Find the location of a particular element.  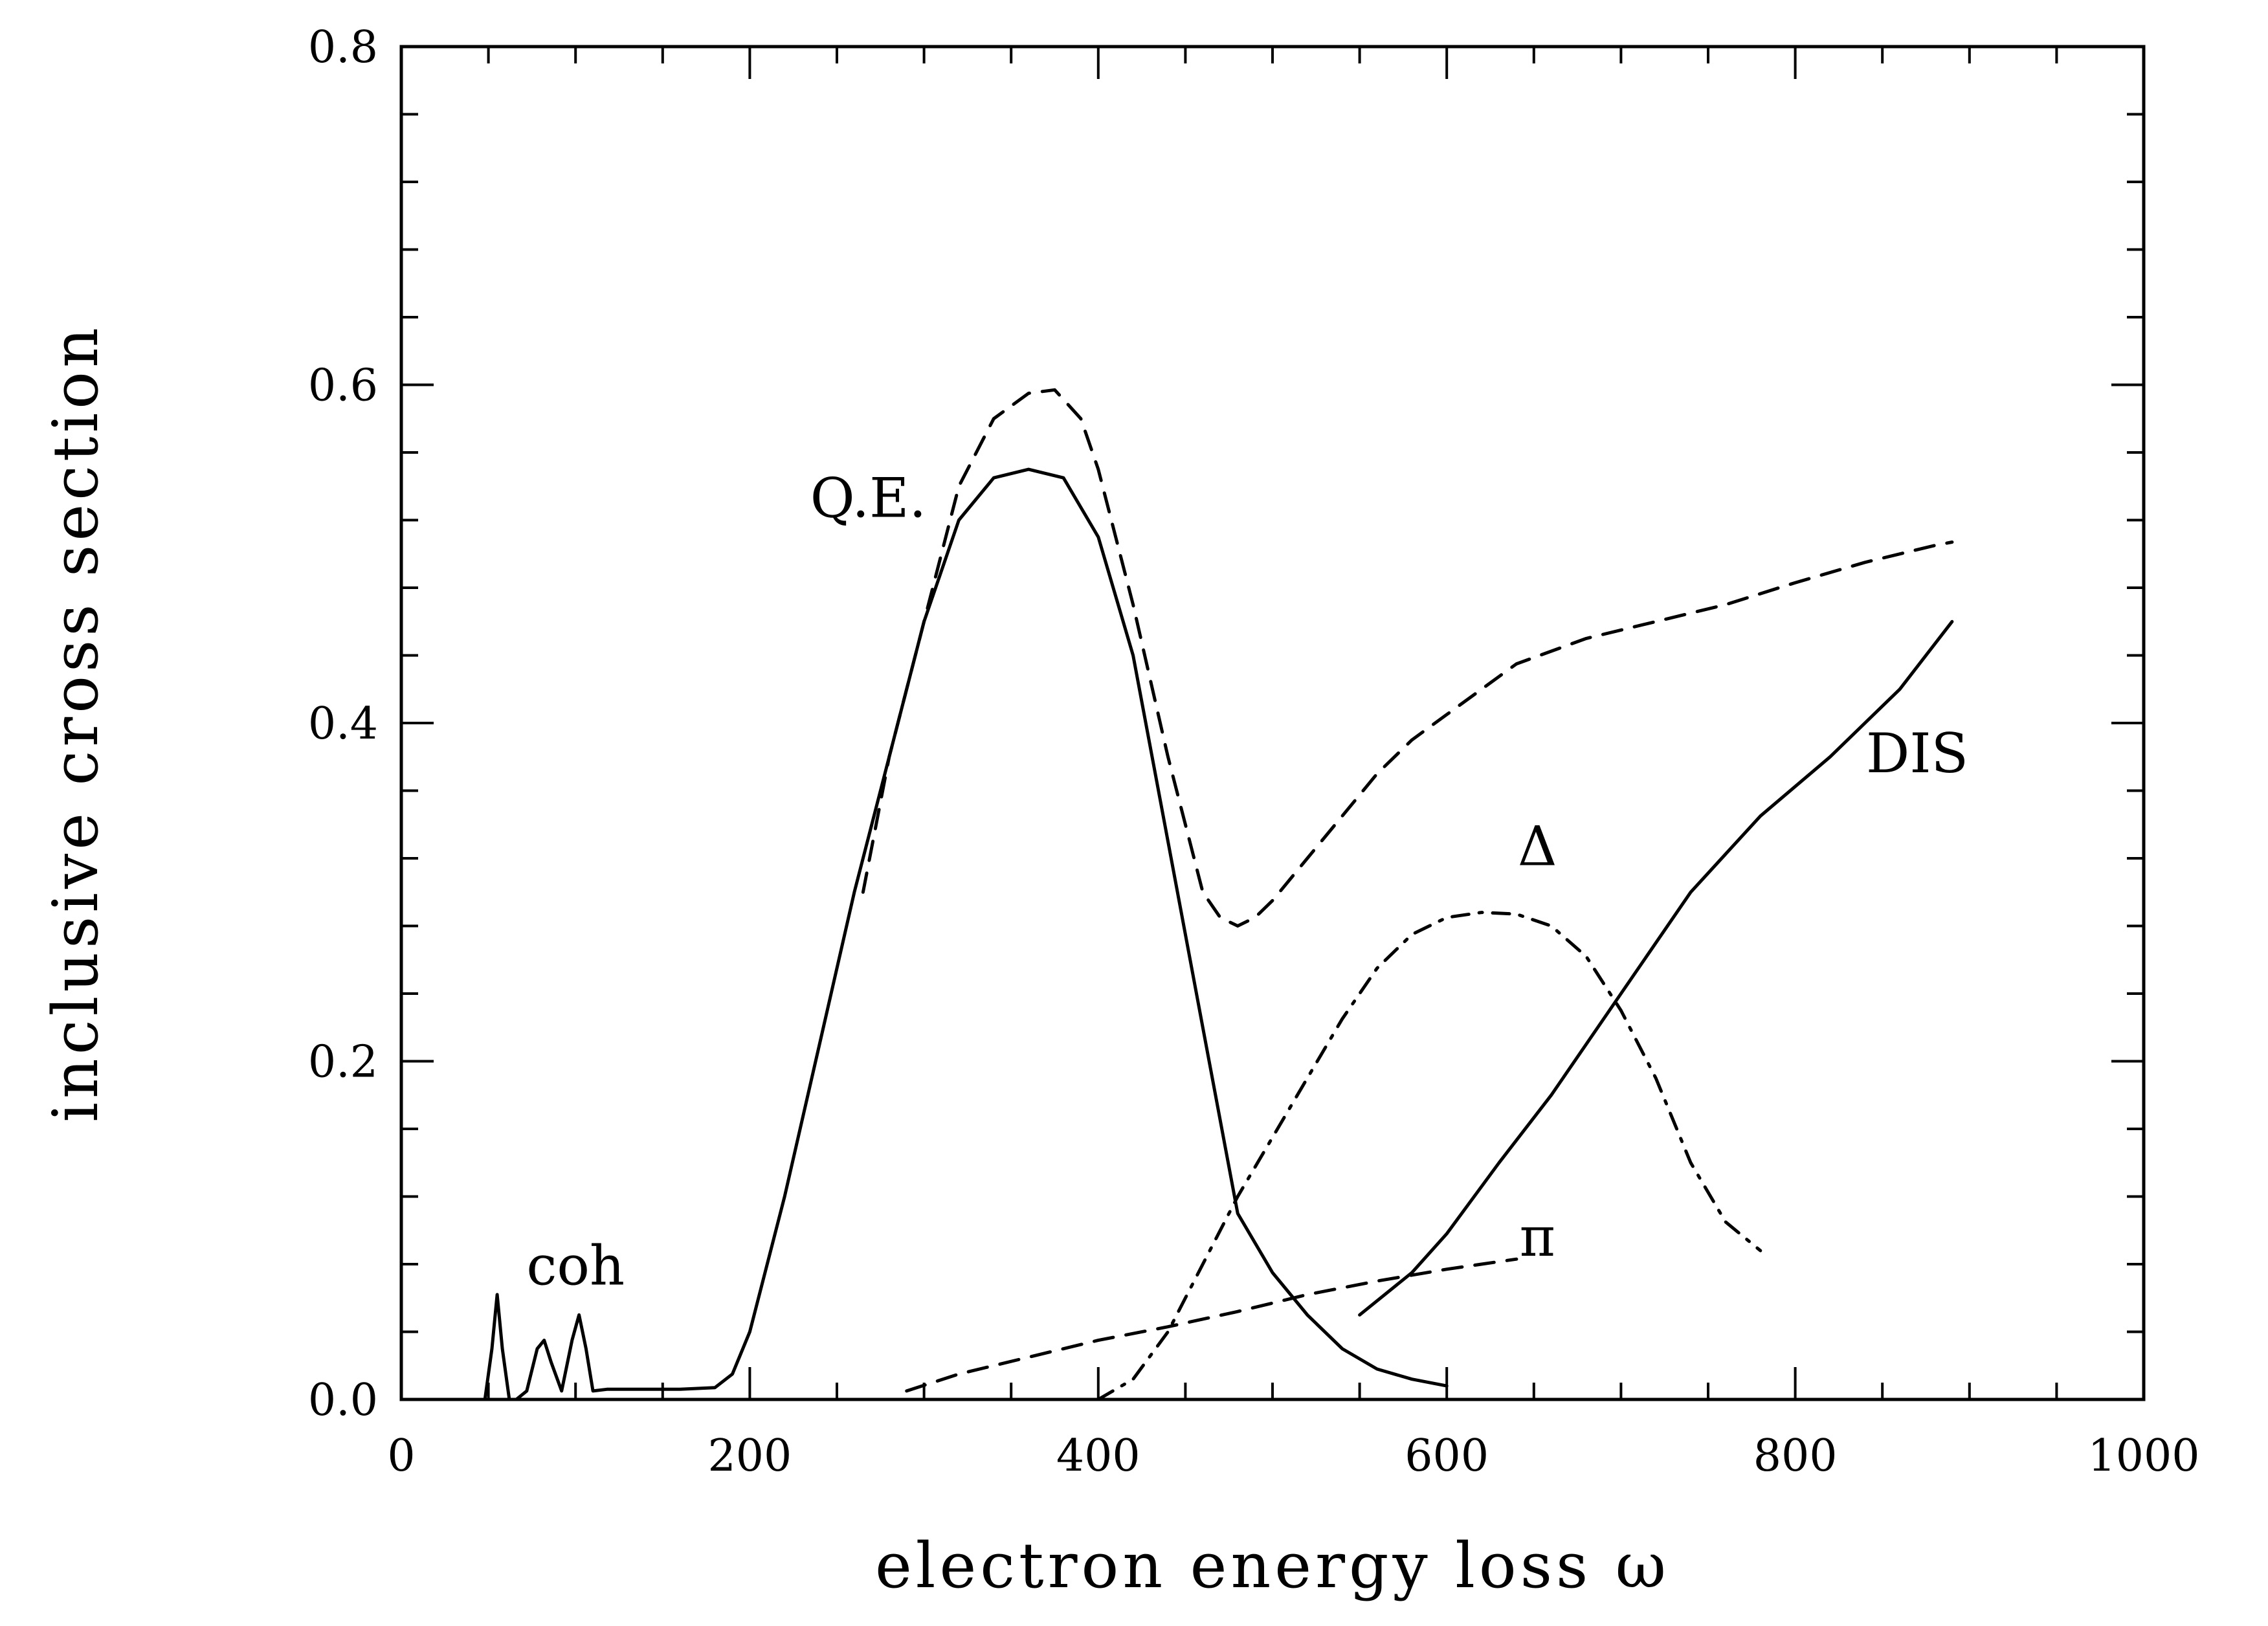

y-tick-label: 0.4 is located at coordinates (343, 724).